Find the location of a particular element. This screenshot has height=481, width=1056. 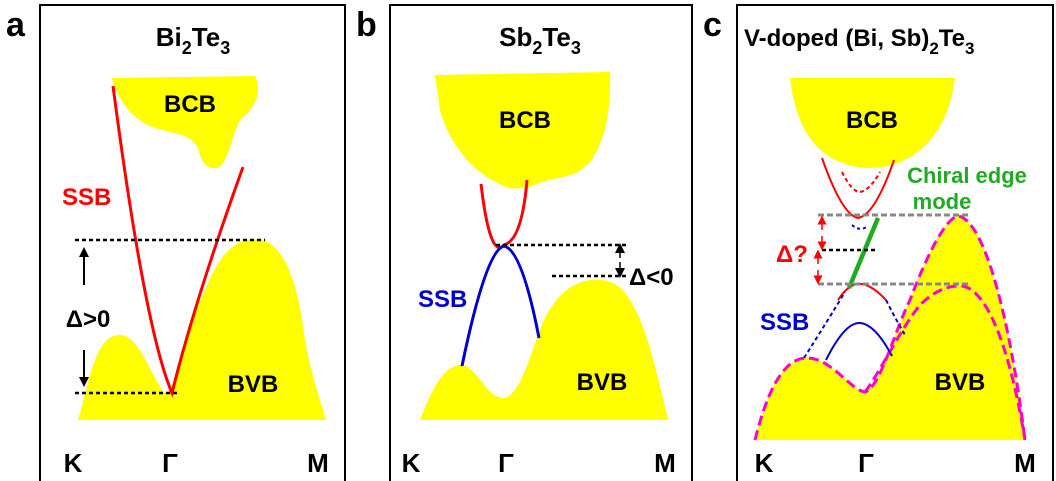

panel-letter: c is located at coordinates (712, 25).